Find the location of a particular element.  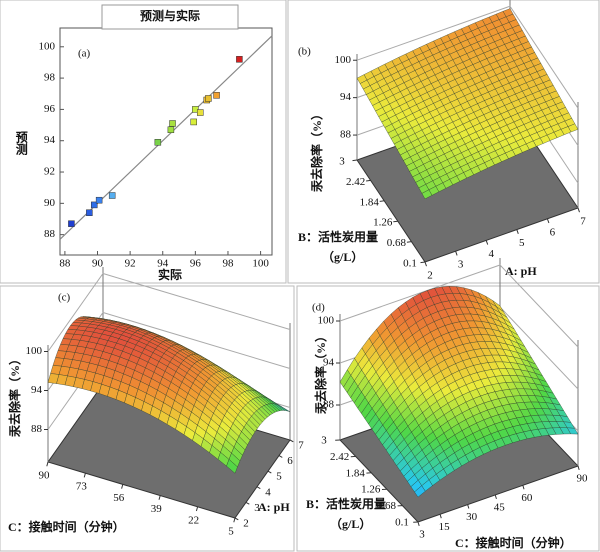

y-axis-label: （g/L） is located at coordinates (342, 256).